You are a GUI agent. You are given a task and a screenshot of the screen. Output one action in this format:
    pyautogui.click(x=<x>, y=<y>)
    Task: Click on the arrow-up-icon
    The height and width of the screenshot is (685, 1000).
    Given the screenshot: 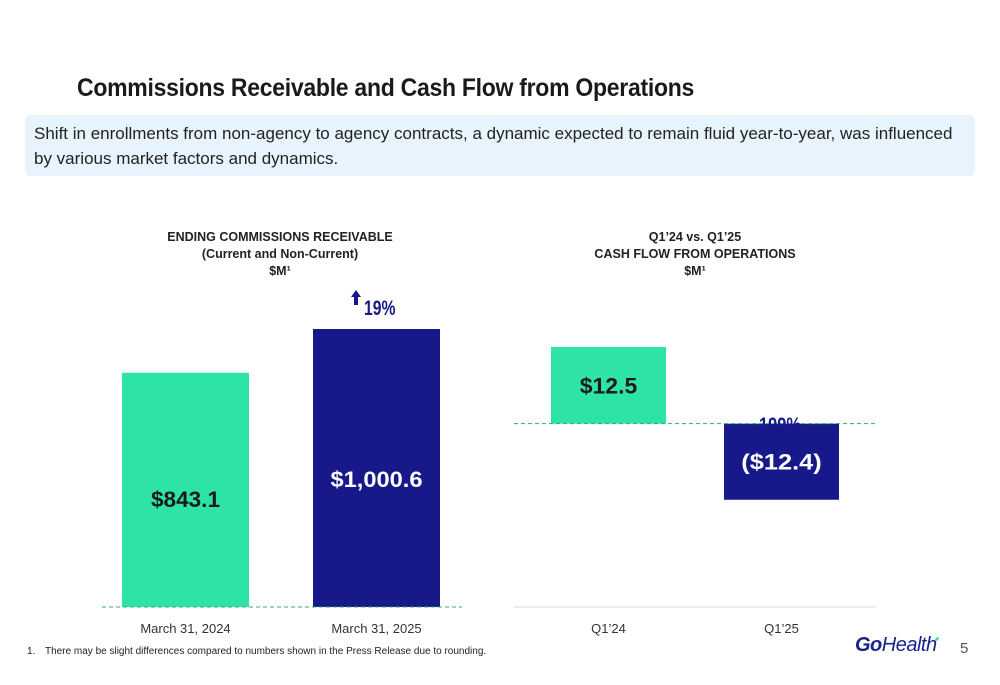 What is the action you would take?
    pyautogui.click(x=356, y=297)
    